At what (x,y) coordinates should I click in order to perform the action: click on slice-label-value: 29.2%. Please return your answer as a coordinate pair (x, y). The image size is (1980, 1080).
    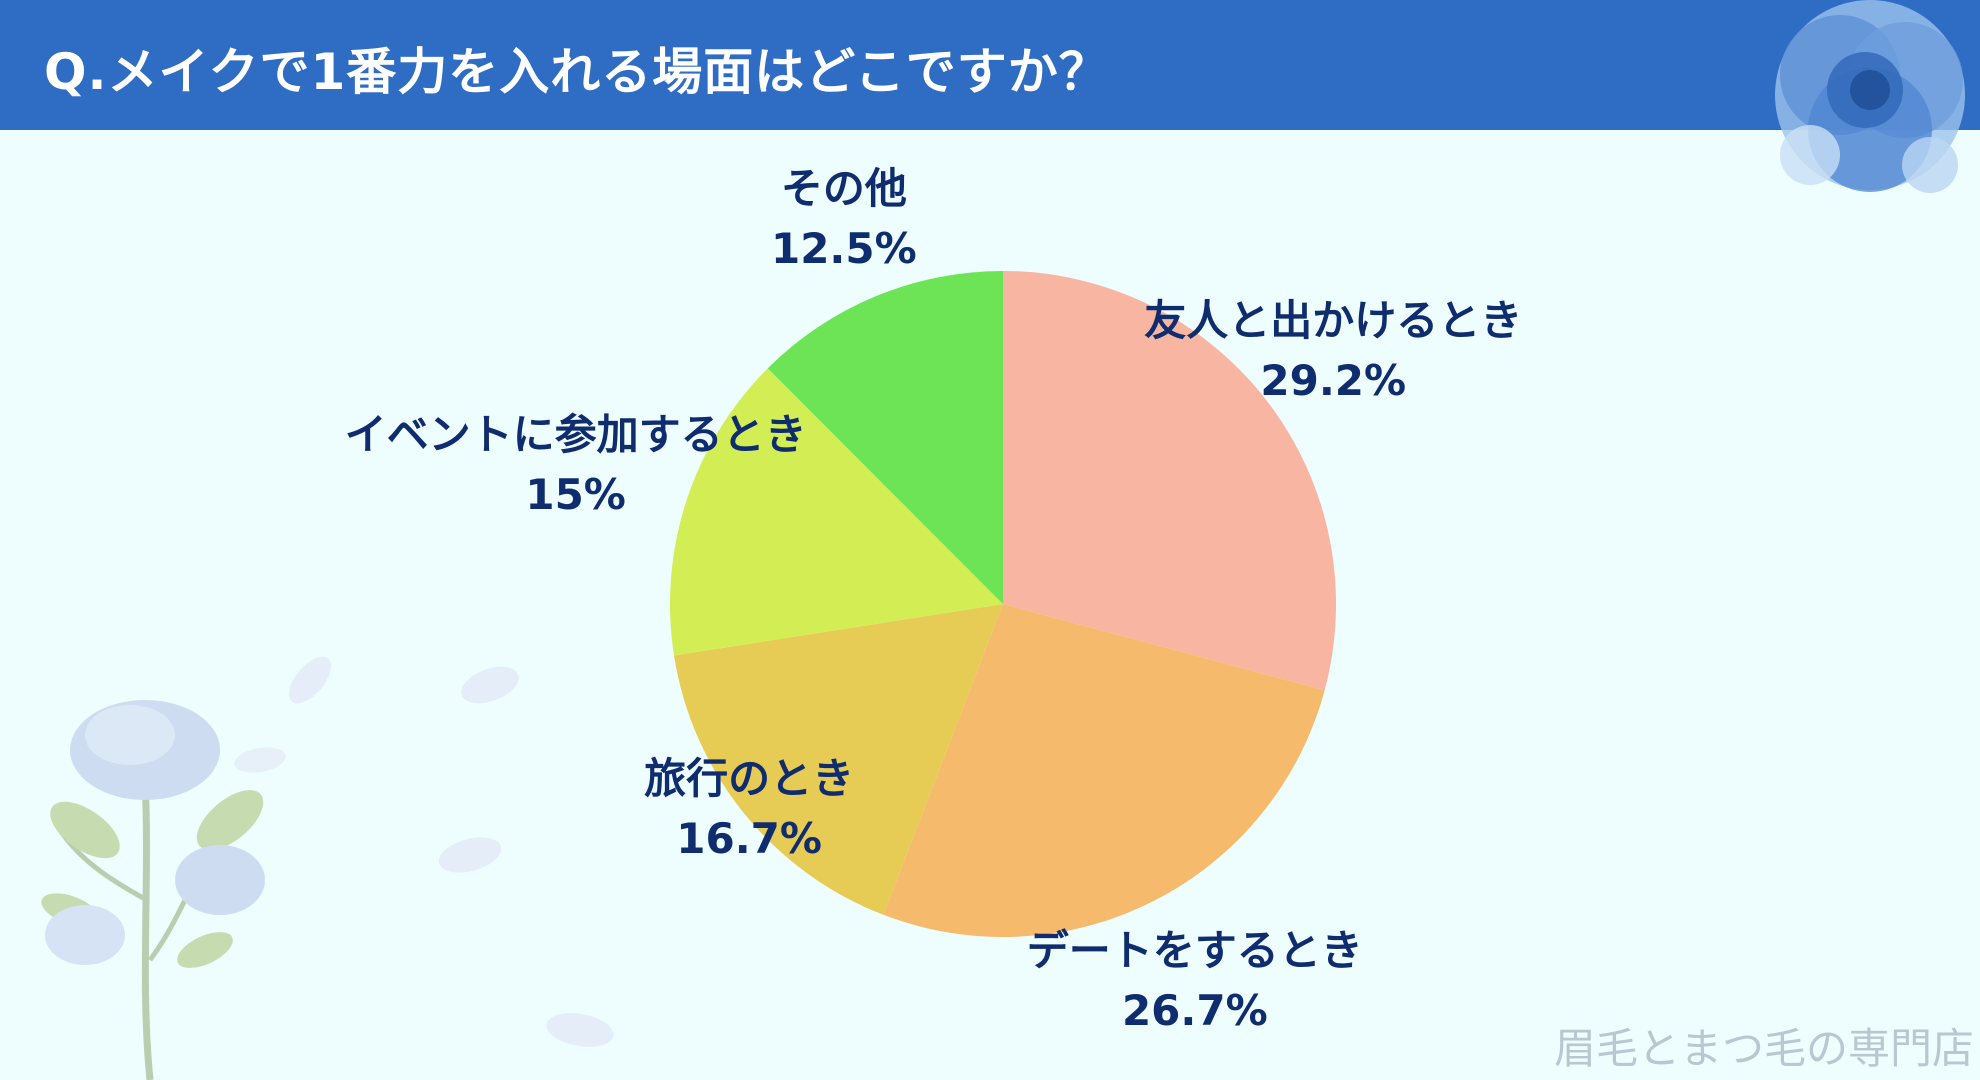
    Looking at the image, I should click on (1333, 380).